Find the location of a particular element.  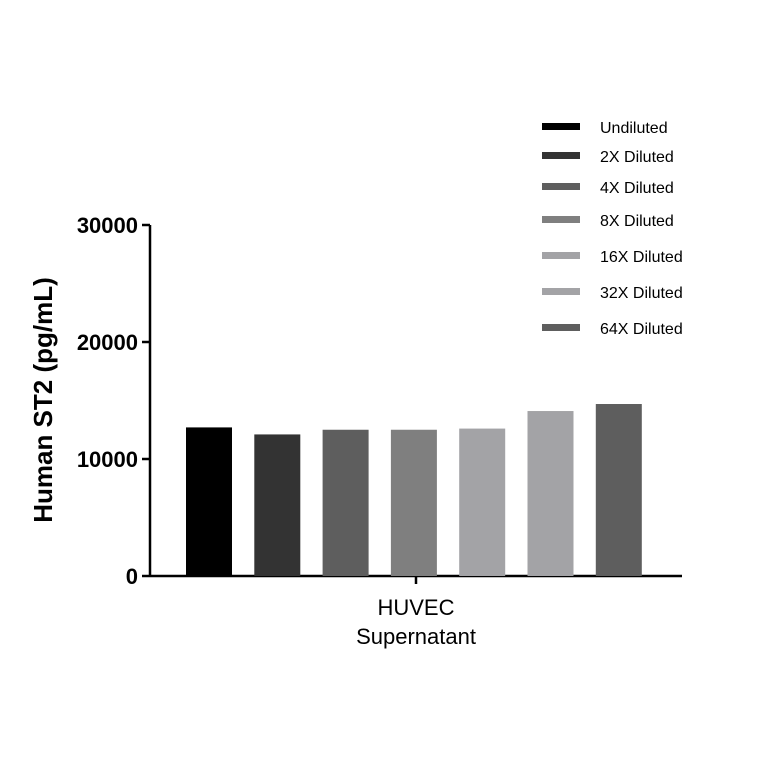

bar-64x-diluted is located at coordinates (618, 490).